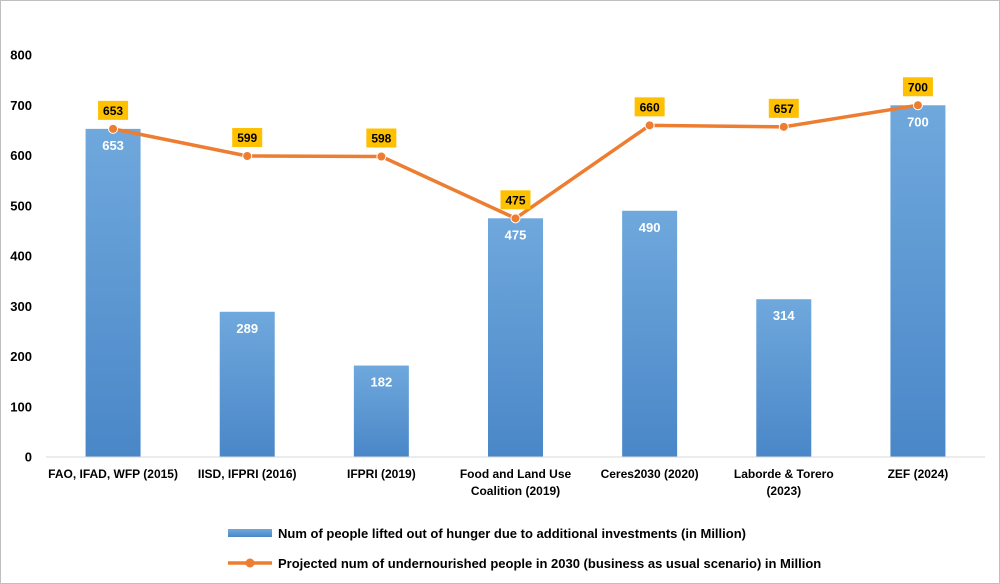  Describe the element at coordinates (21, 356) in the screenshot. I see `y-tick-label: 200` at that location.